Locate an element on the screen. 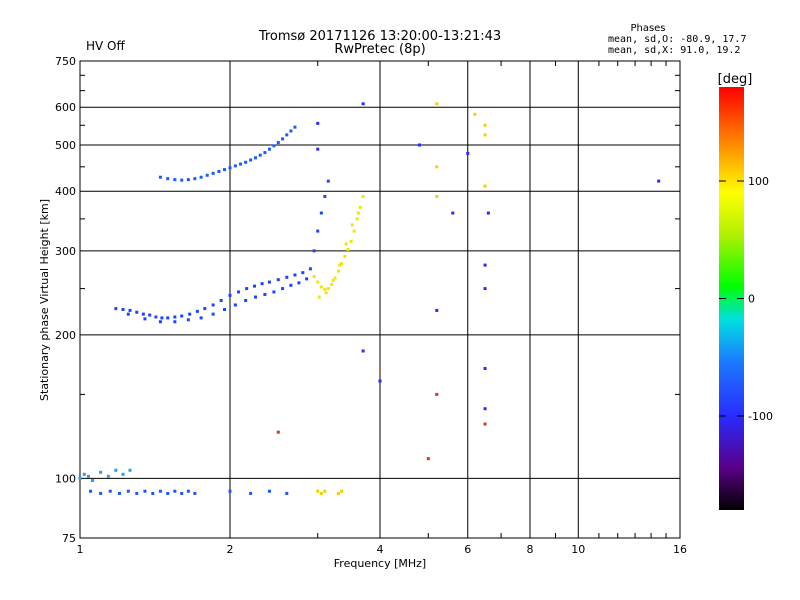  y-axis-label: Stationary phase Virtual Height [km] is located at coordinates (44, 300).